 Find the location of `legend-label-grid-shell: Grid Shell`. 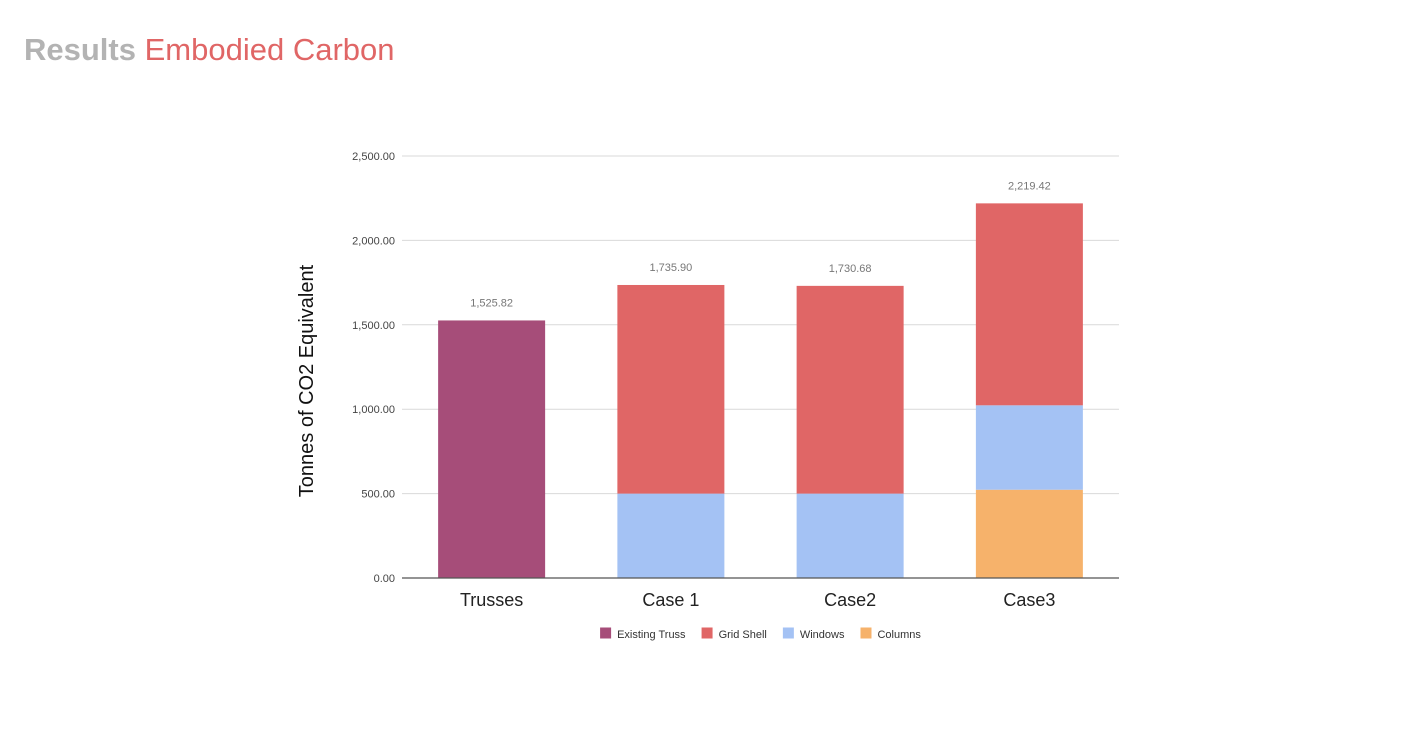

legend-label-grid-shell: Grid Shell is located at coordinates (743, 635).